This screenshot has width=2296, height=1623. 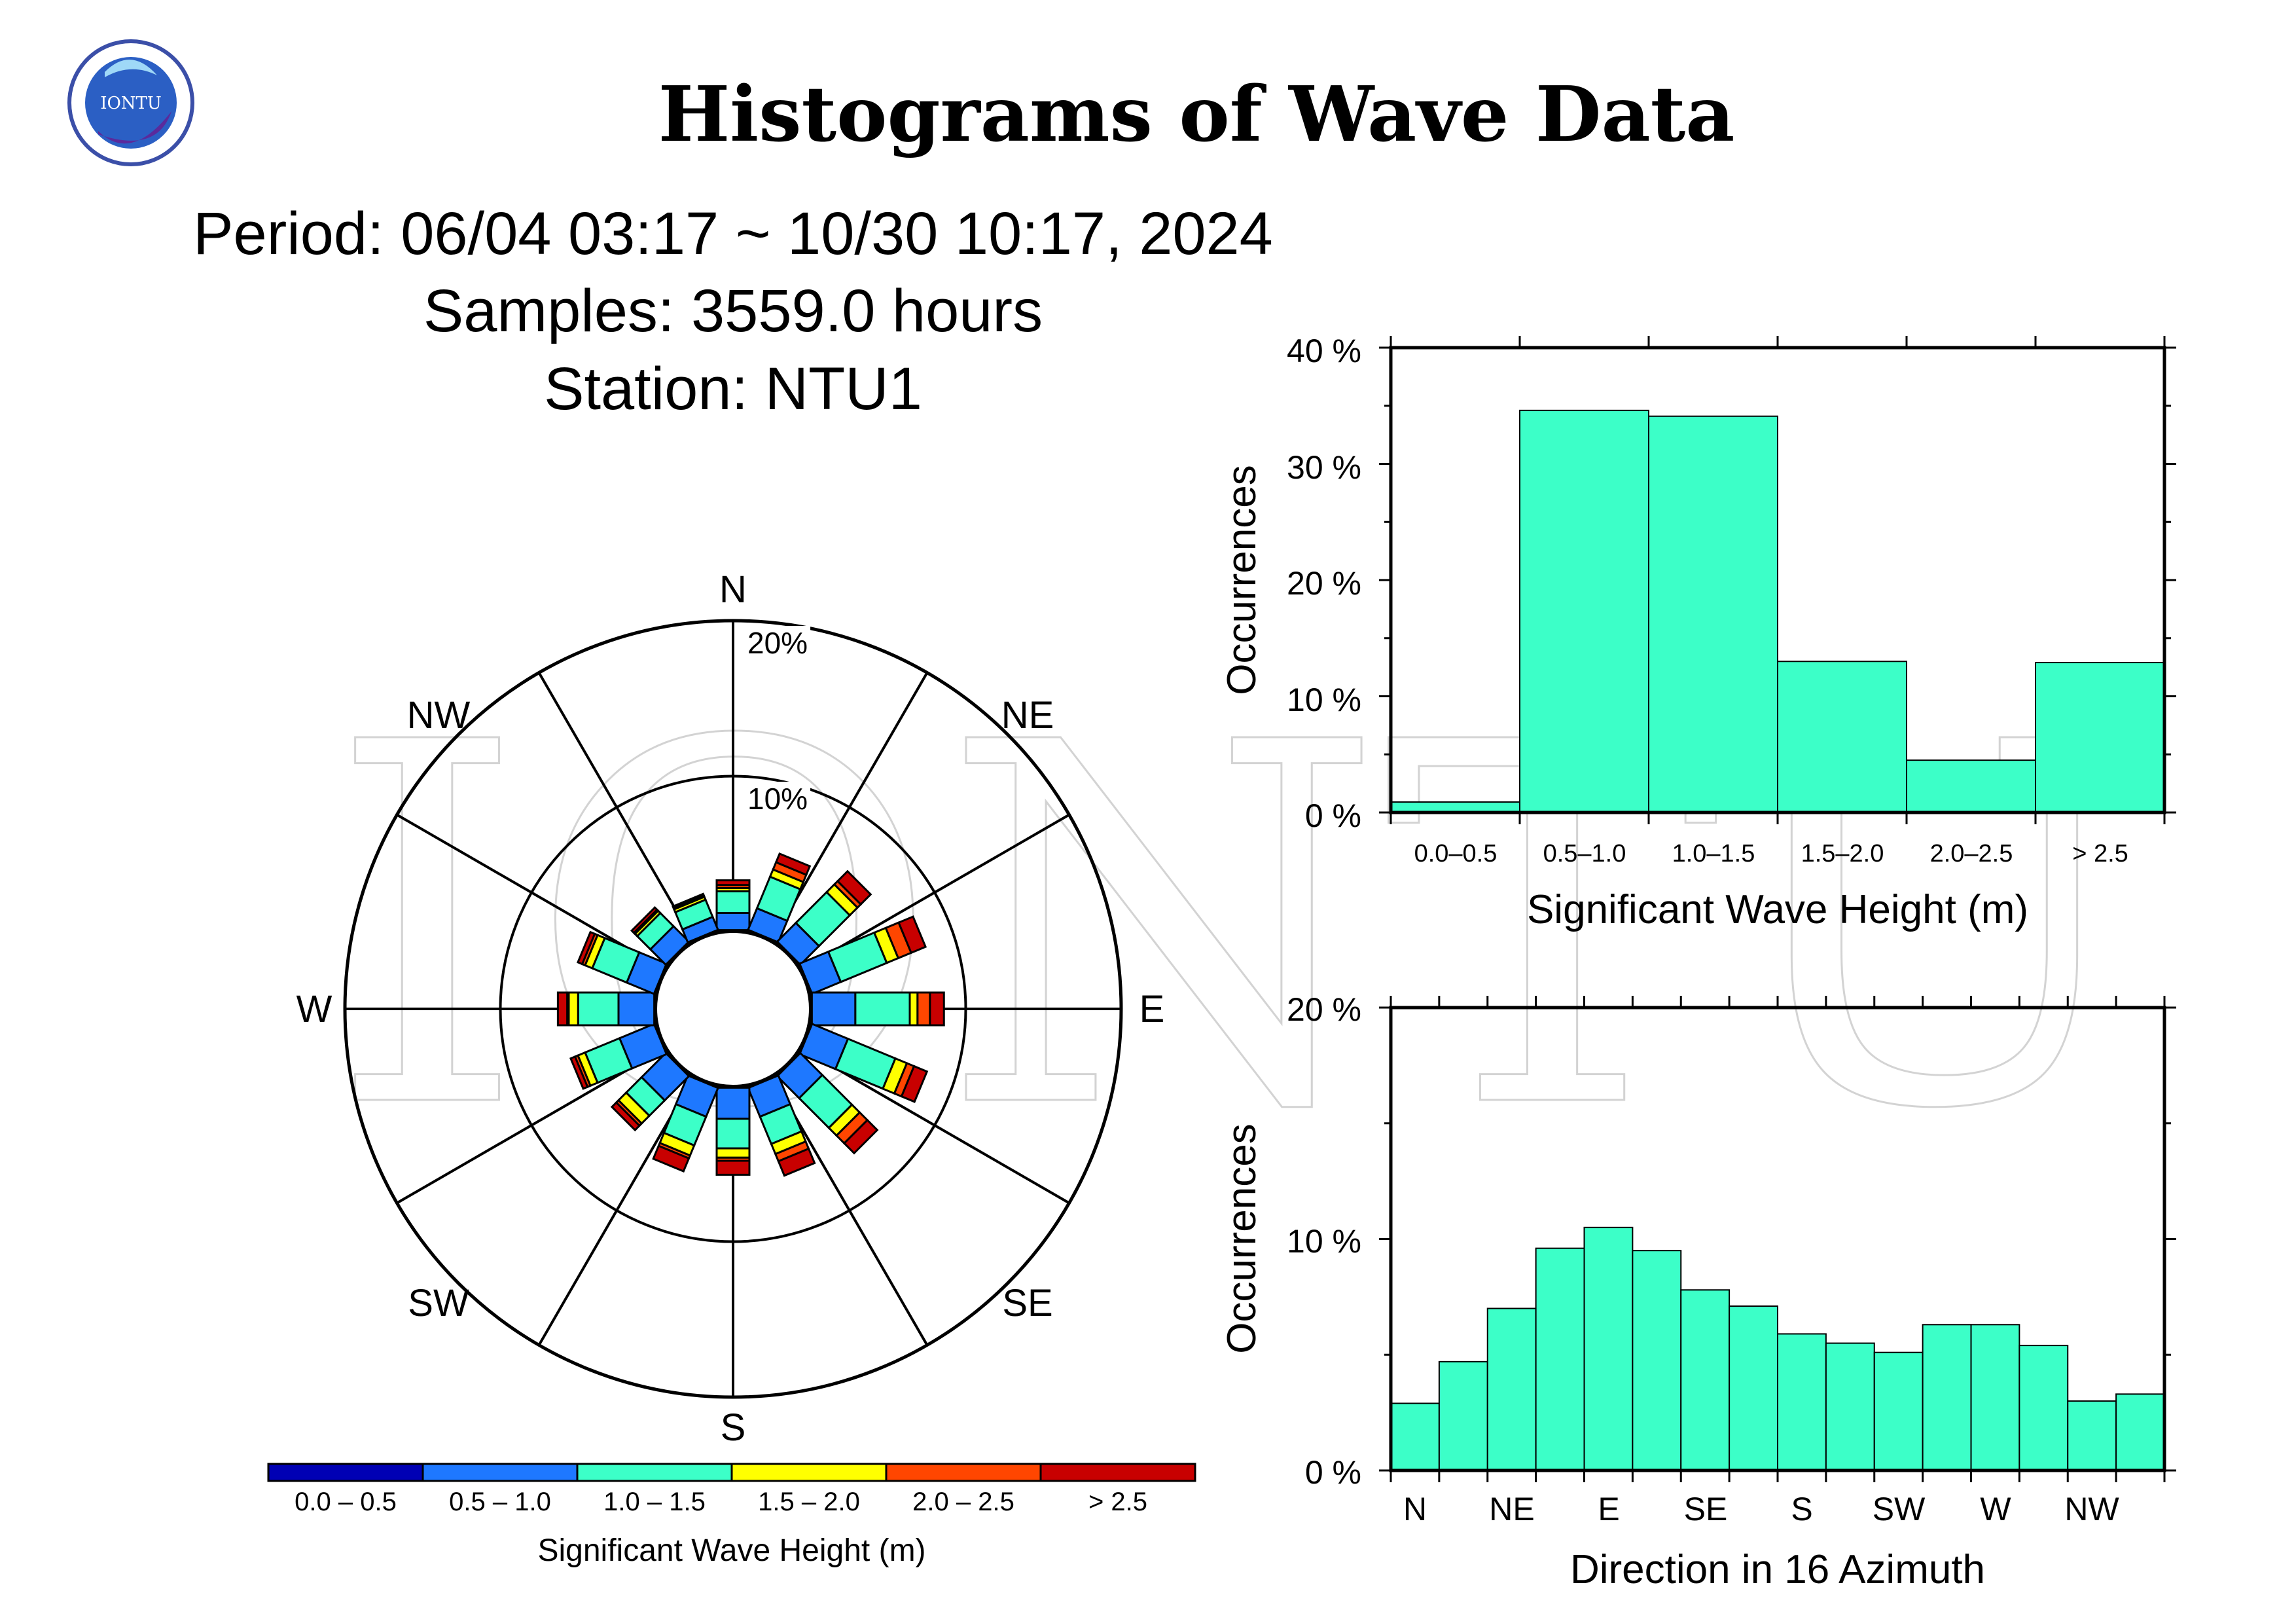 I want to click on institute-logo: IONTU, so click(x=130, y=102).